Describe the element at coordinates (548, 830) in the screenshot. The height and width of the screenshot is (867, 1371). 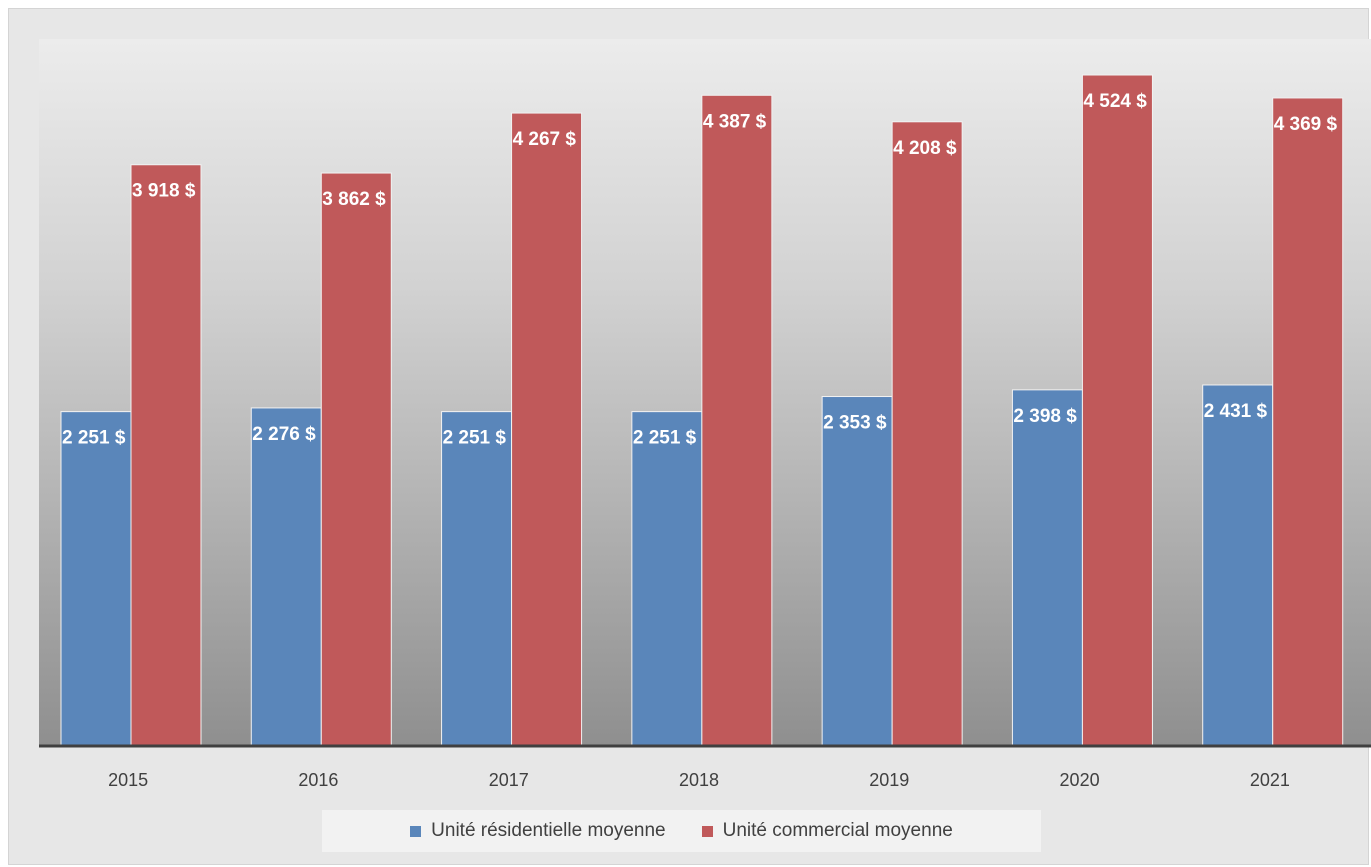
I see `legend-label-residential: Unité résidentielle moyenne` at that location.